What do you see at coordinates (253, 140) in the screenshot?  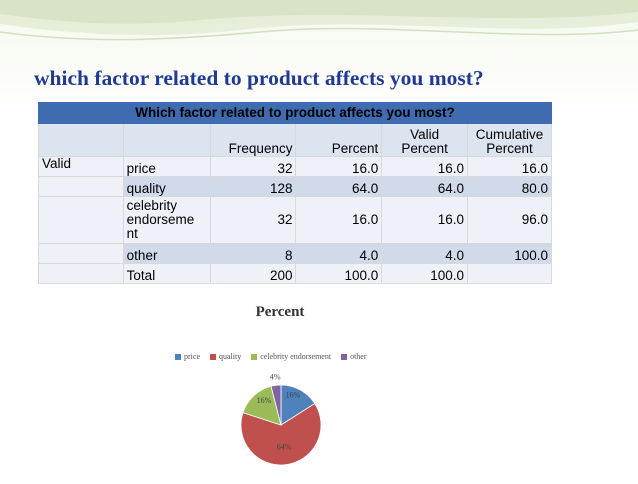 I see `header-frequency: Frequency` at bounding box center [253, 140].